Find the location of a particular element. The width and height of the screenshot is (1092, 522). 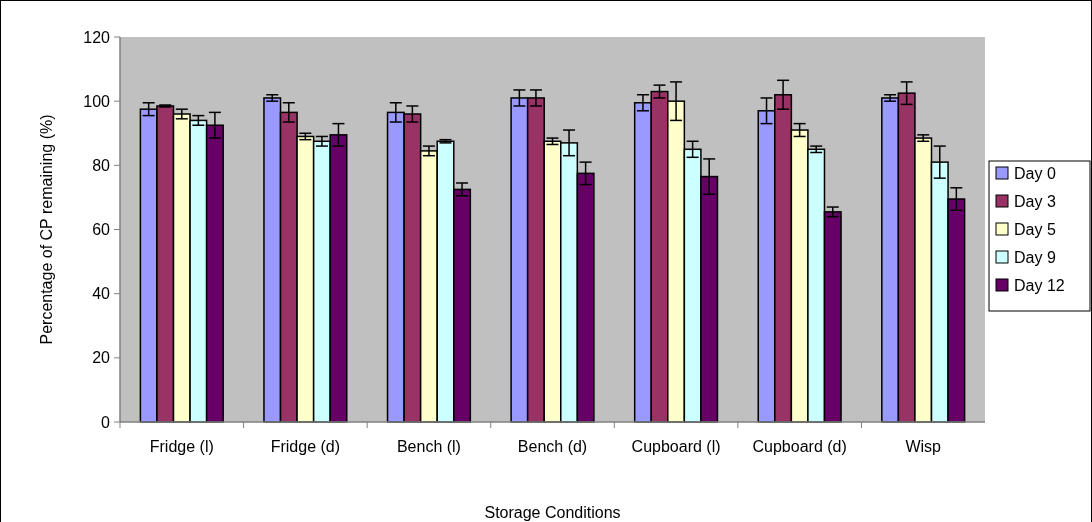

legend-label: Day 9 is located at coordinates (1035, 257).